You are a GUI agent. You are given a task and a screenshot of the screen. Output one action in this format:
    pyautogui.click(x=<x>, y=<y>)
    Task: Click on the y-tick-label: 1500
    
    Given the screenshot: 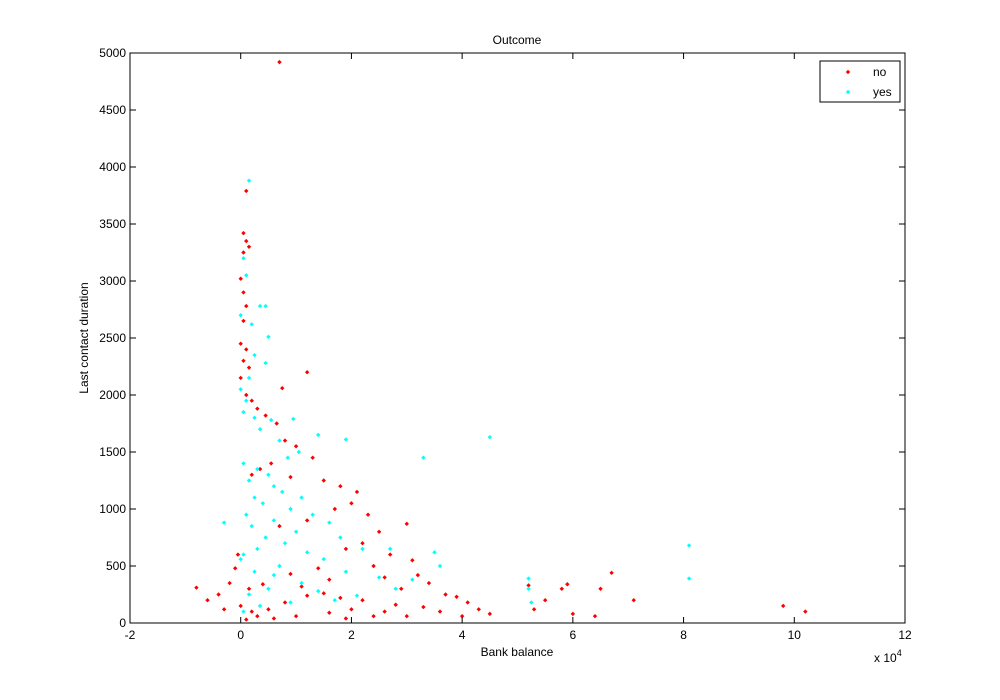 What is the action you would take?
    pyautogui.click(x=112, y=452)
    